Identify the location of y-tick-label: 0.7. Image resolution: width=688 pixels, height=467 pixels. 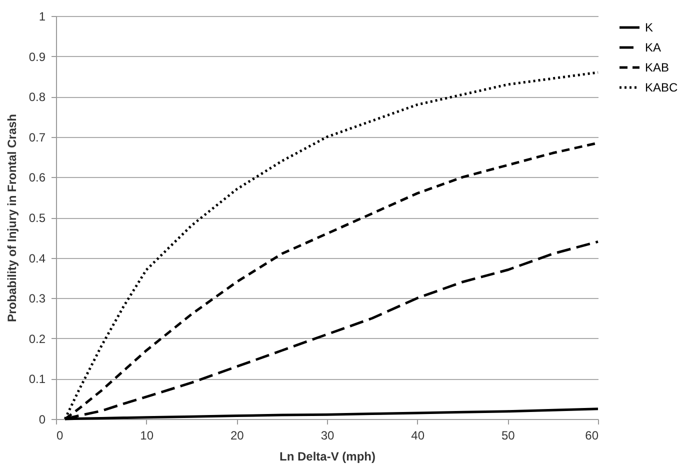
(37, 137).